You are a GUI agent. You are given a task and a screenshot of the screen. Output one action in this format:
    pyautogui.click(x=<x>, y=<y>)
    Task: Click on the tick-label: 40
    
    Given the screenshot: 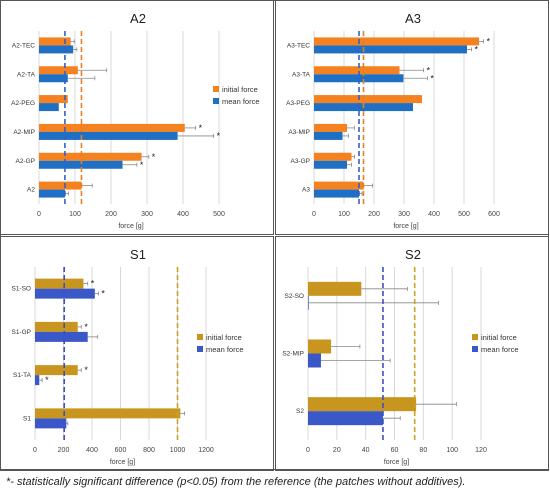 What is the action you would take?
    pyautogui.click(x=366, y=450)
    